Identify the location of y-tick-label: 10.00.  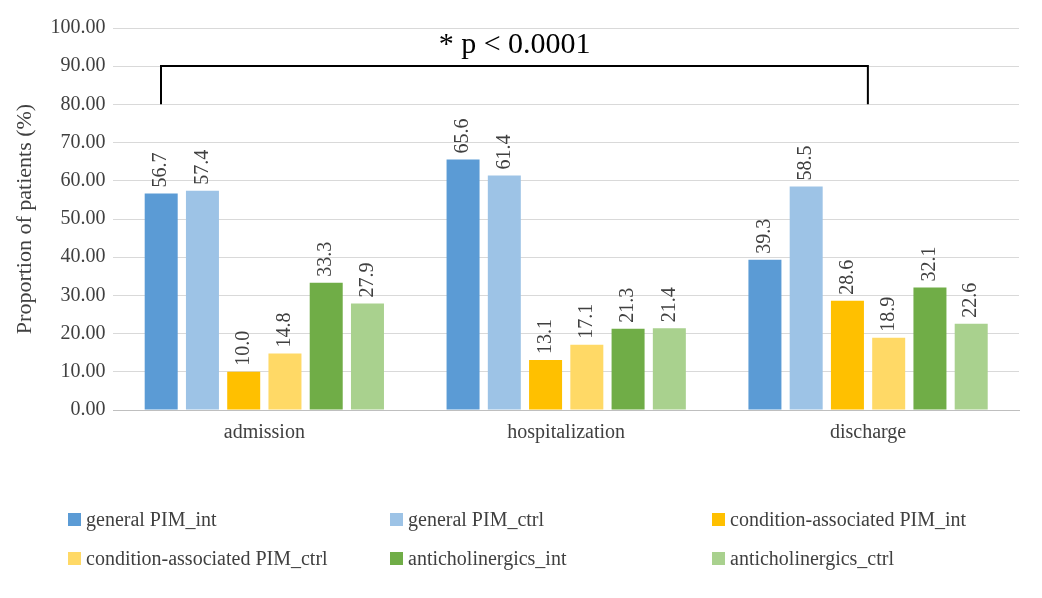
(83, 370).